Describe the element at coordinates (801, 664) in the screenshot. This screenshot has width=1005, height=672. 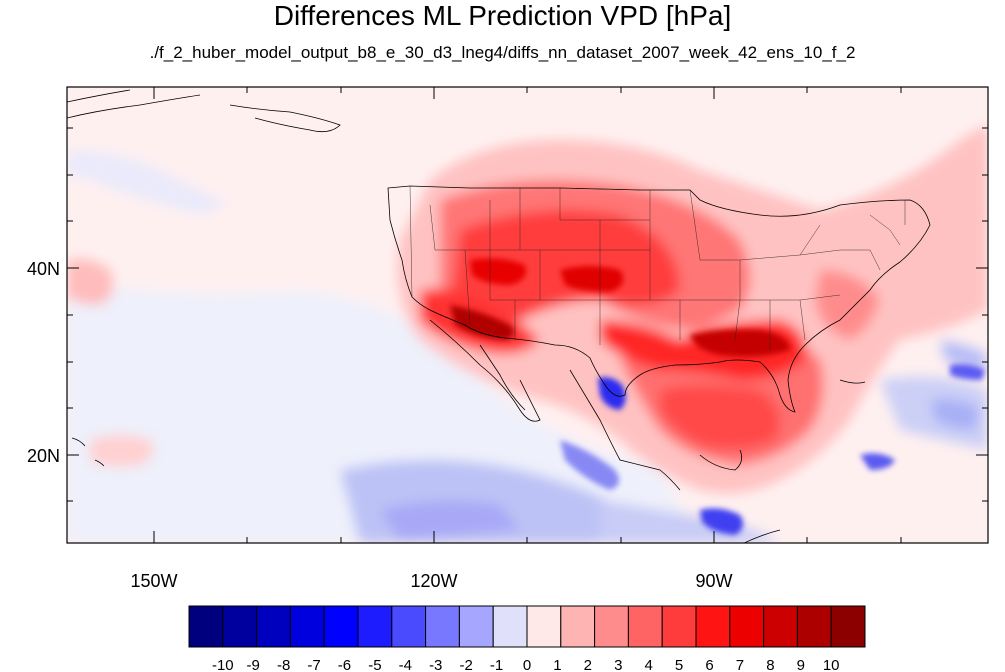
I see `colorbar-tick-label: 9` at that location.